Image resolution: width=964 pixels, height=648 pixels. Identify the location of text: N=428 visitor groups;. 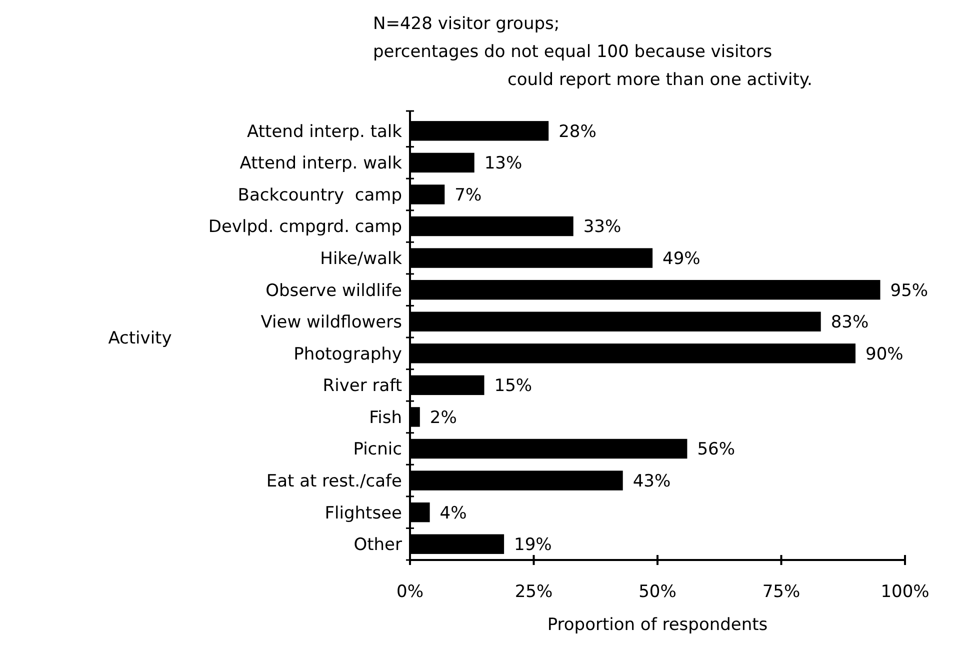
(466, 24).